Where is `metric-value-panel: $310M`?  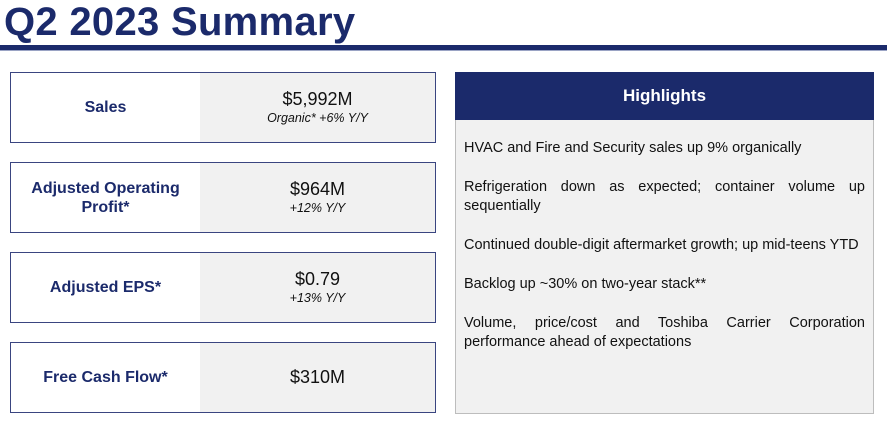
metric-value-panel: $310M is located at coordinates (317, 377).